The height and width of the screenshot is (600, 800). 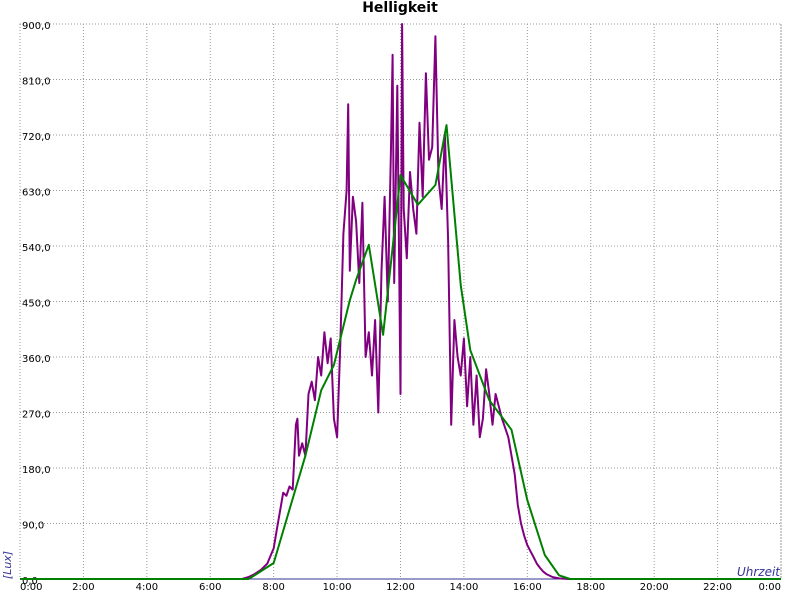 What do you see at coordinates (36, 82) in the screenshot?
I see `y-tick-label: 810,0` at bounding box center [36, 82].